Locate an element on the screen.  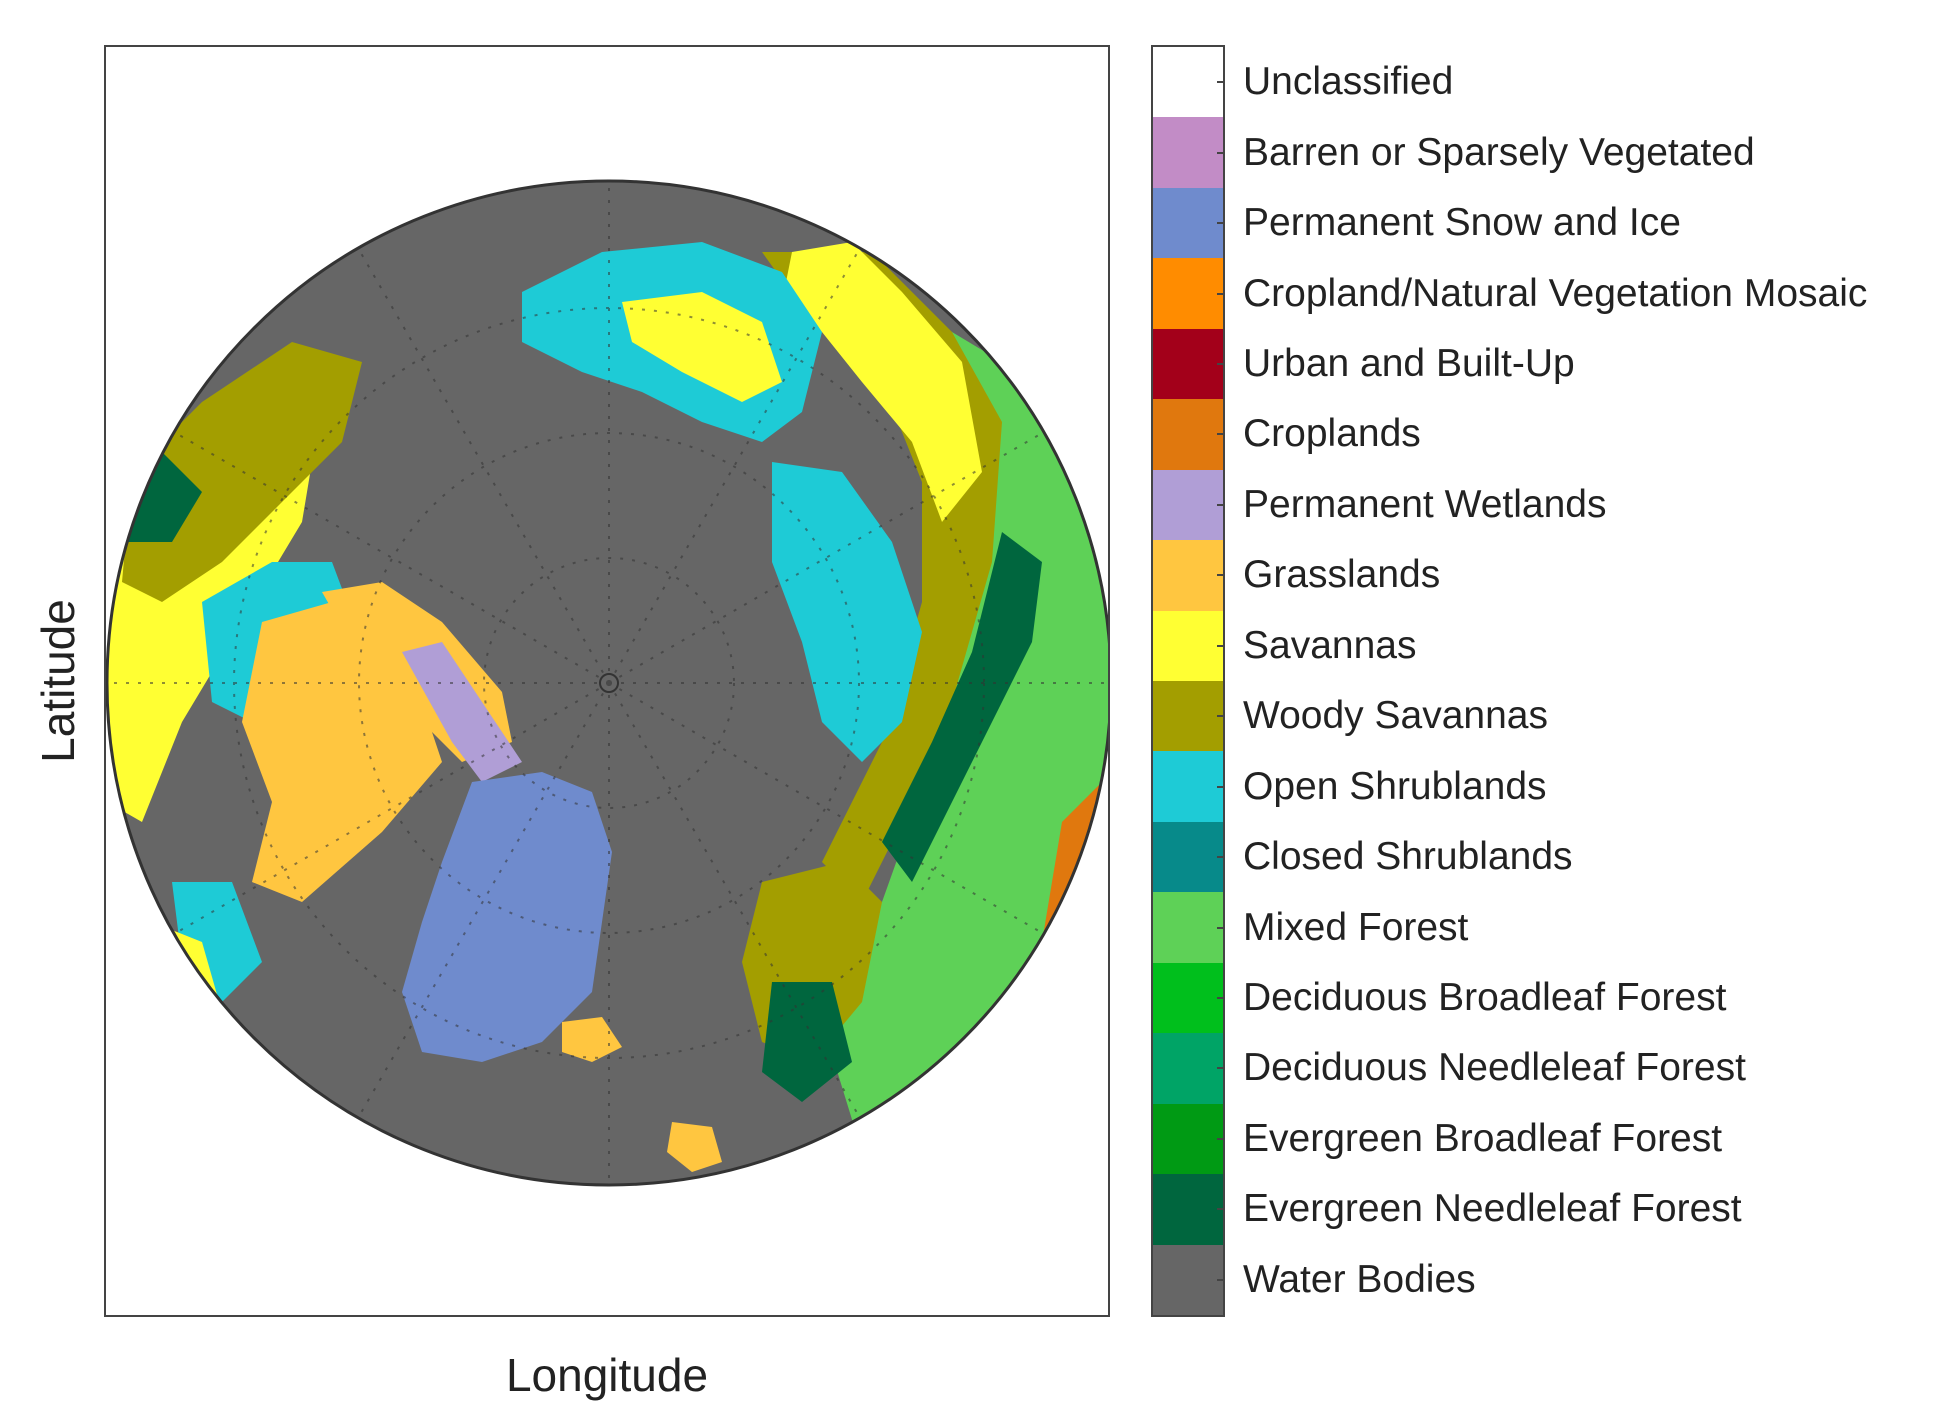
region-evergreen-needleleaf-south is located at coordinates (807, 1042).